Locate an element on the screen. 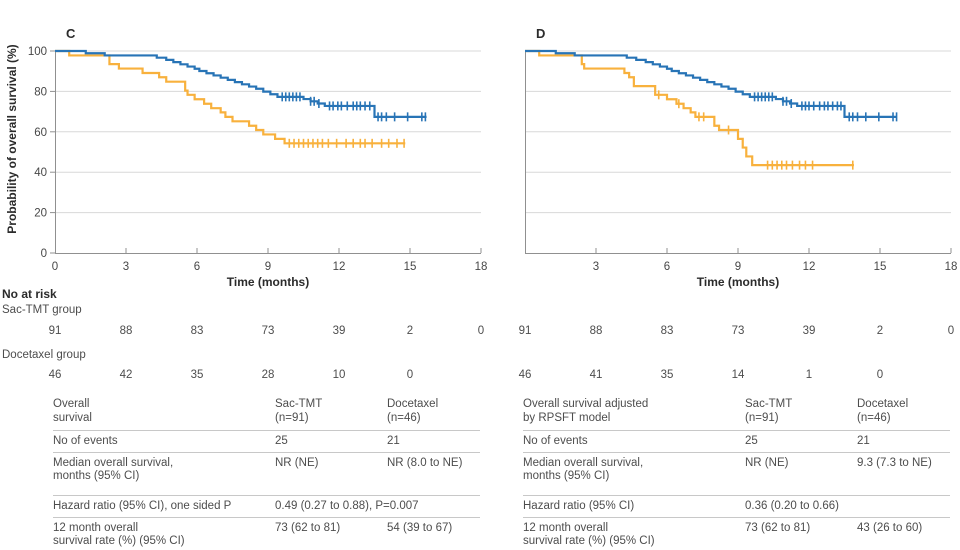 Image resolution: width=960 pixels, height=550 pixels. risk-count: 41 is located at coordinates (596, 375).